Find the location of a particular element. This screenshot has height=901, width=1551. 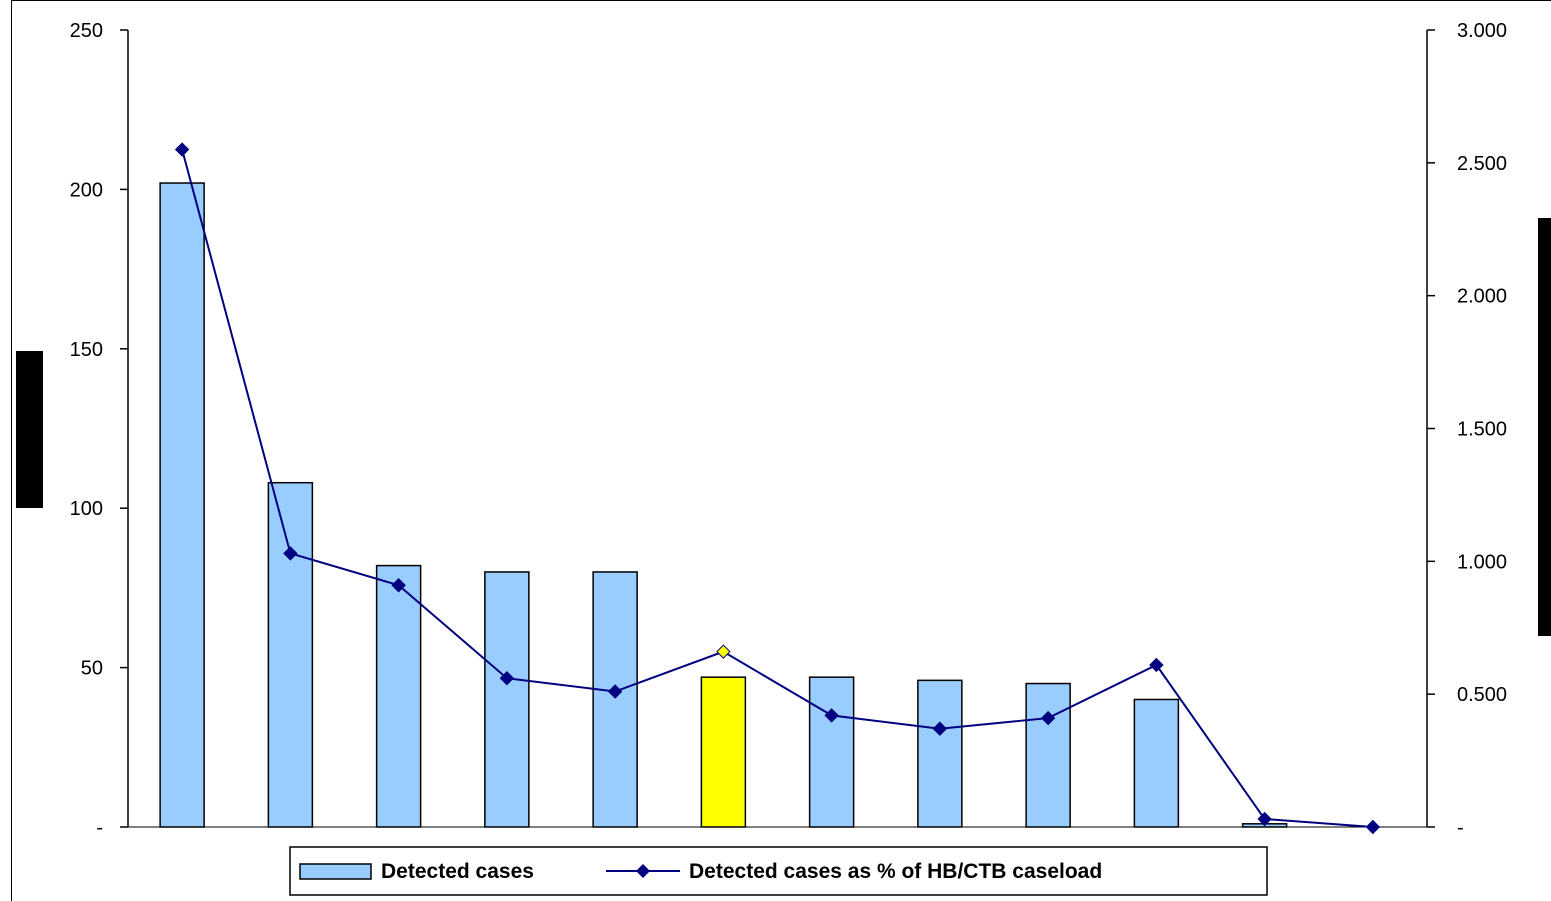

legend-label-line: Detected cases as % of HB/CTB caseload is located at coordinates (895, 871).